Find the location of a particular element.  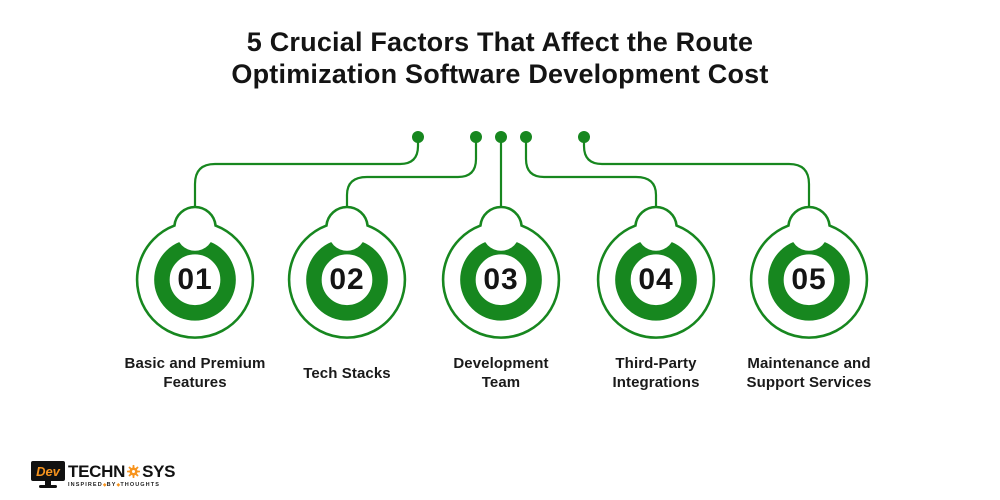

factor-number-2: 02 is located at coordinates (347, 279).